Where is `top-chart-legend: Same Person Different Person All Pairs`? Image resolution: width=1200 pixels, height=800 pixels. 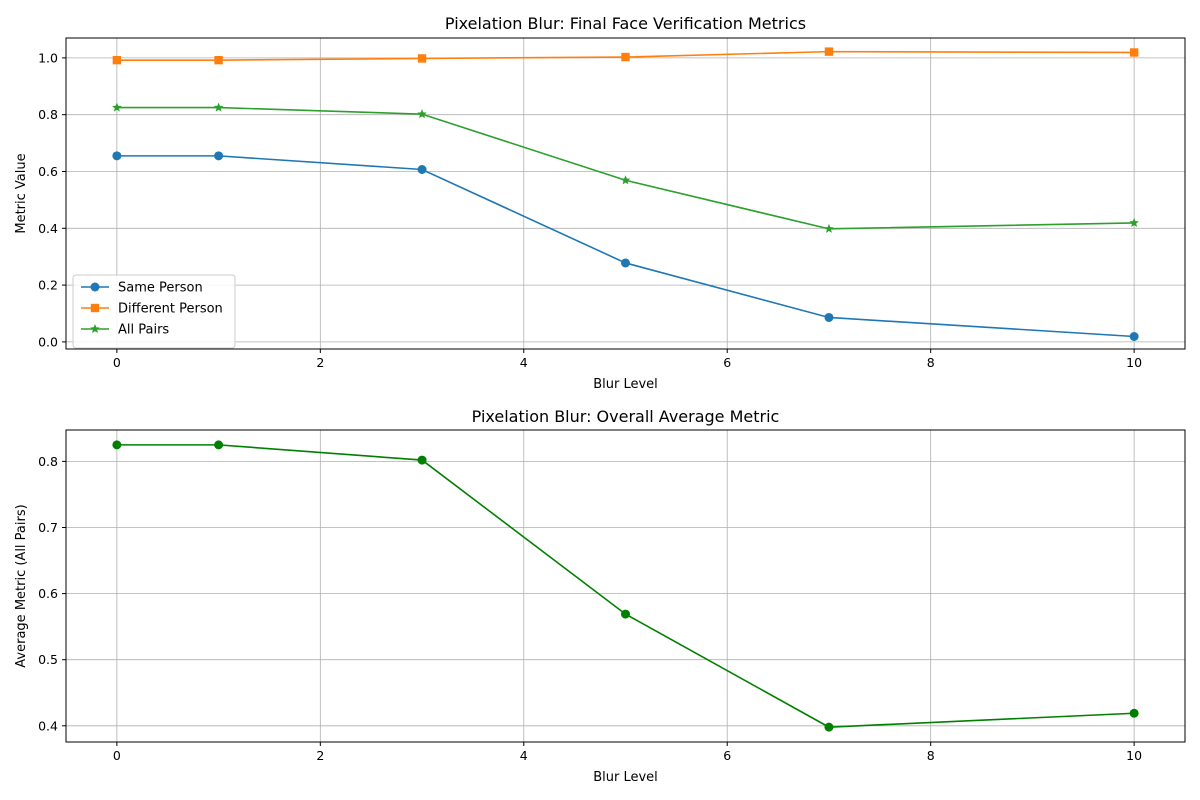
top-chart-legend: Same Person Different Person All Pairs is located at coordinates (154, 311).